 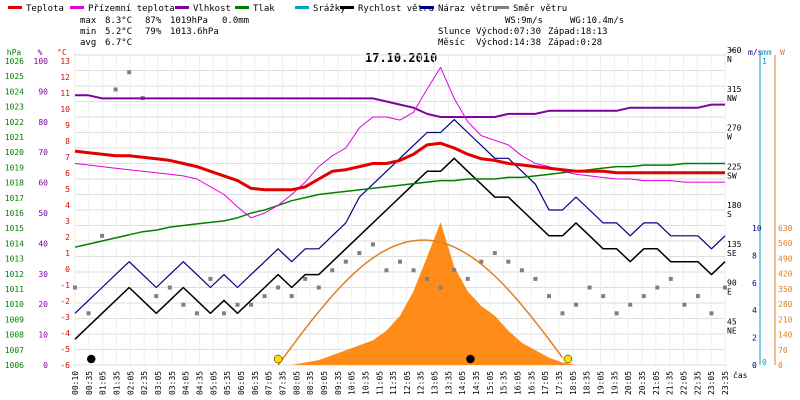 What do you see at coordinates (91, 359) in the screenshot?
I see `moonset-marker` at bounding box center [91, 359].